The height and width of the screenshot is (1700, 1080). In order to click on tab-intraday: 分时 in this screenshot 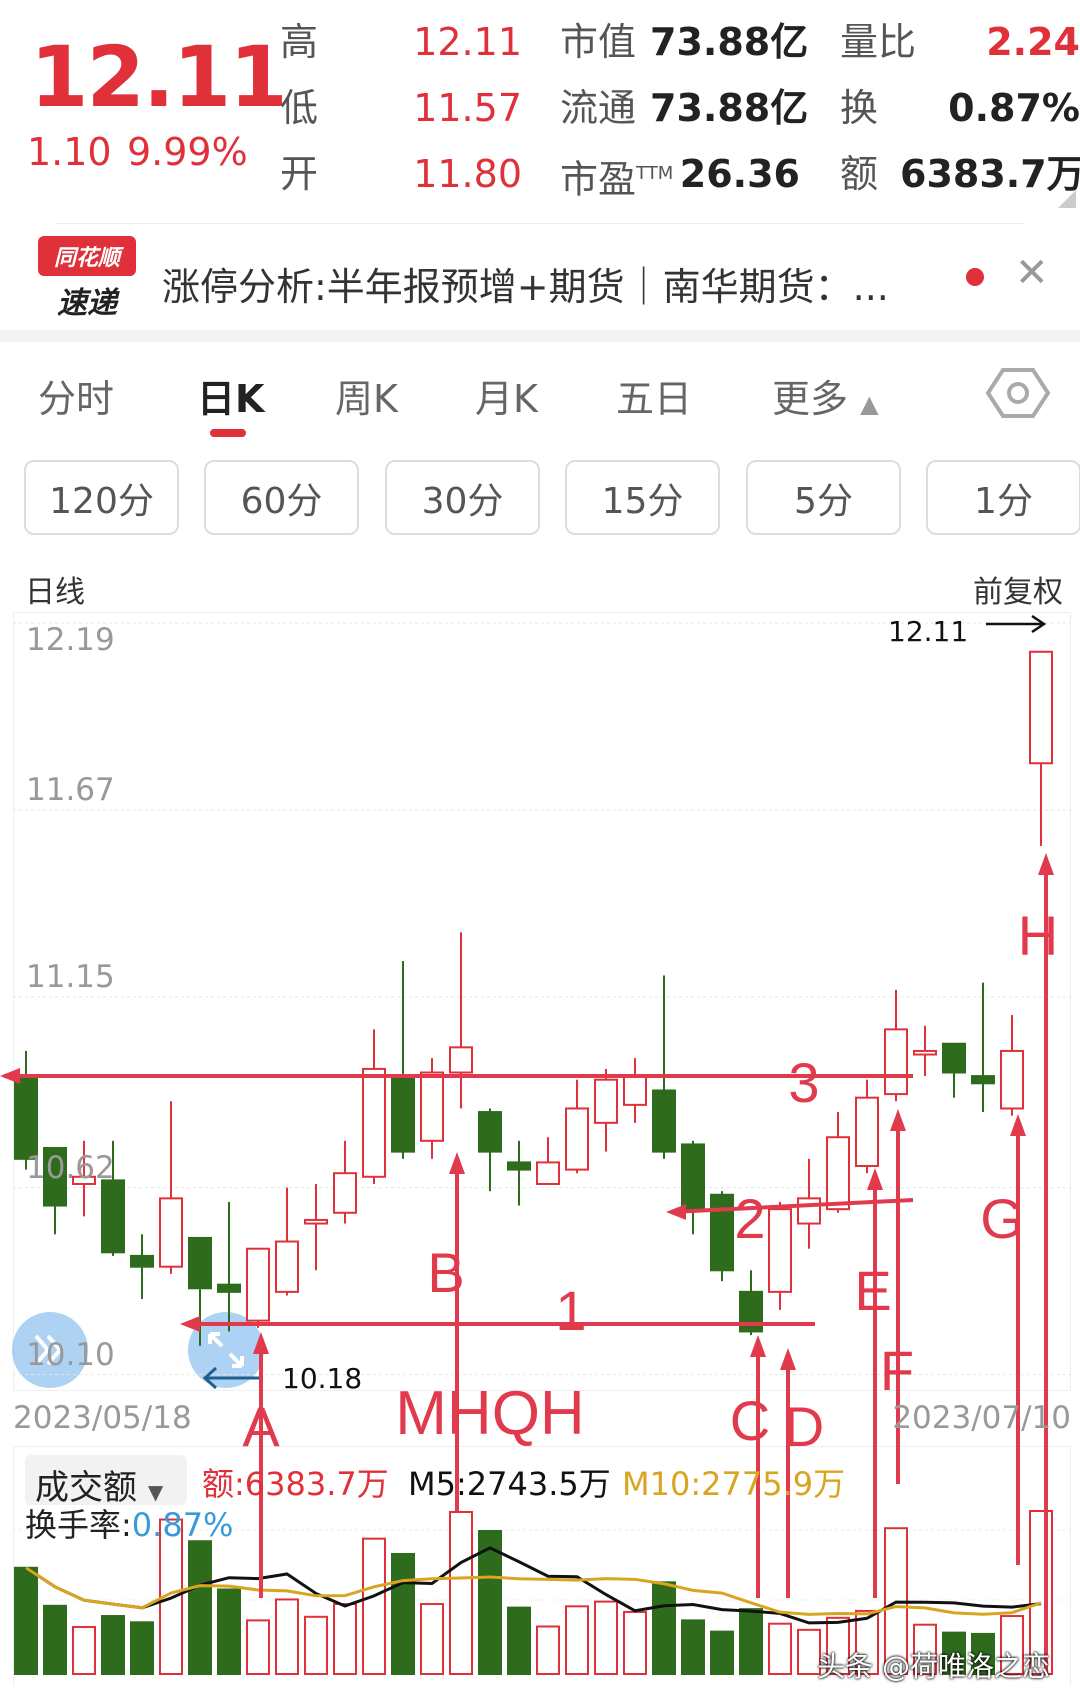, I will do `click(76, 399)`.